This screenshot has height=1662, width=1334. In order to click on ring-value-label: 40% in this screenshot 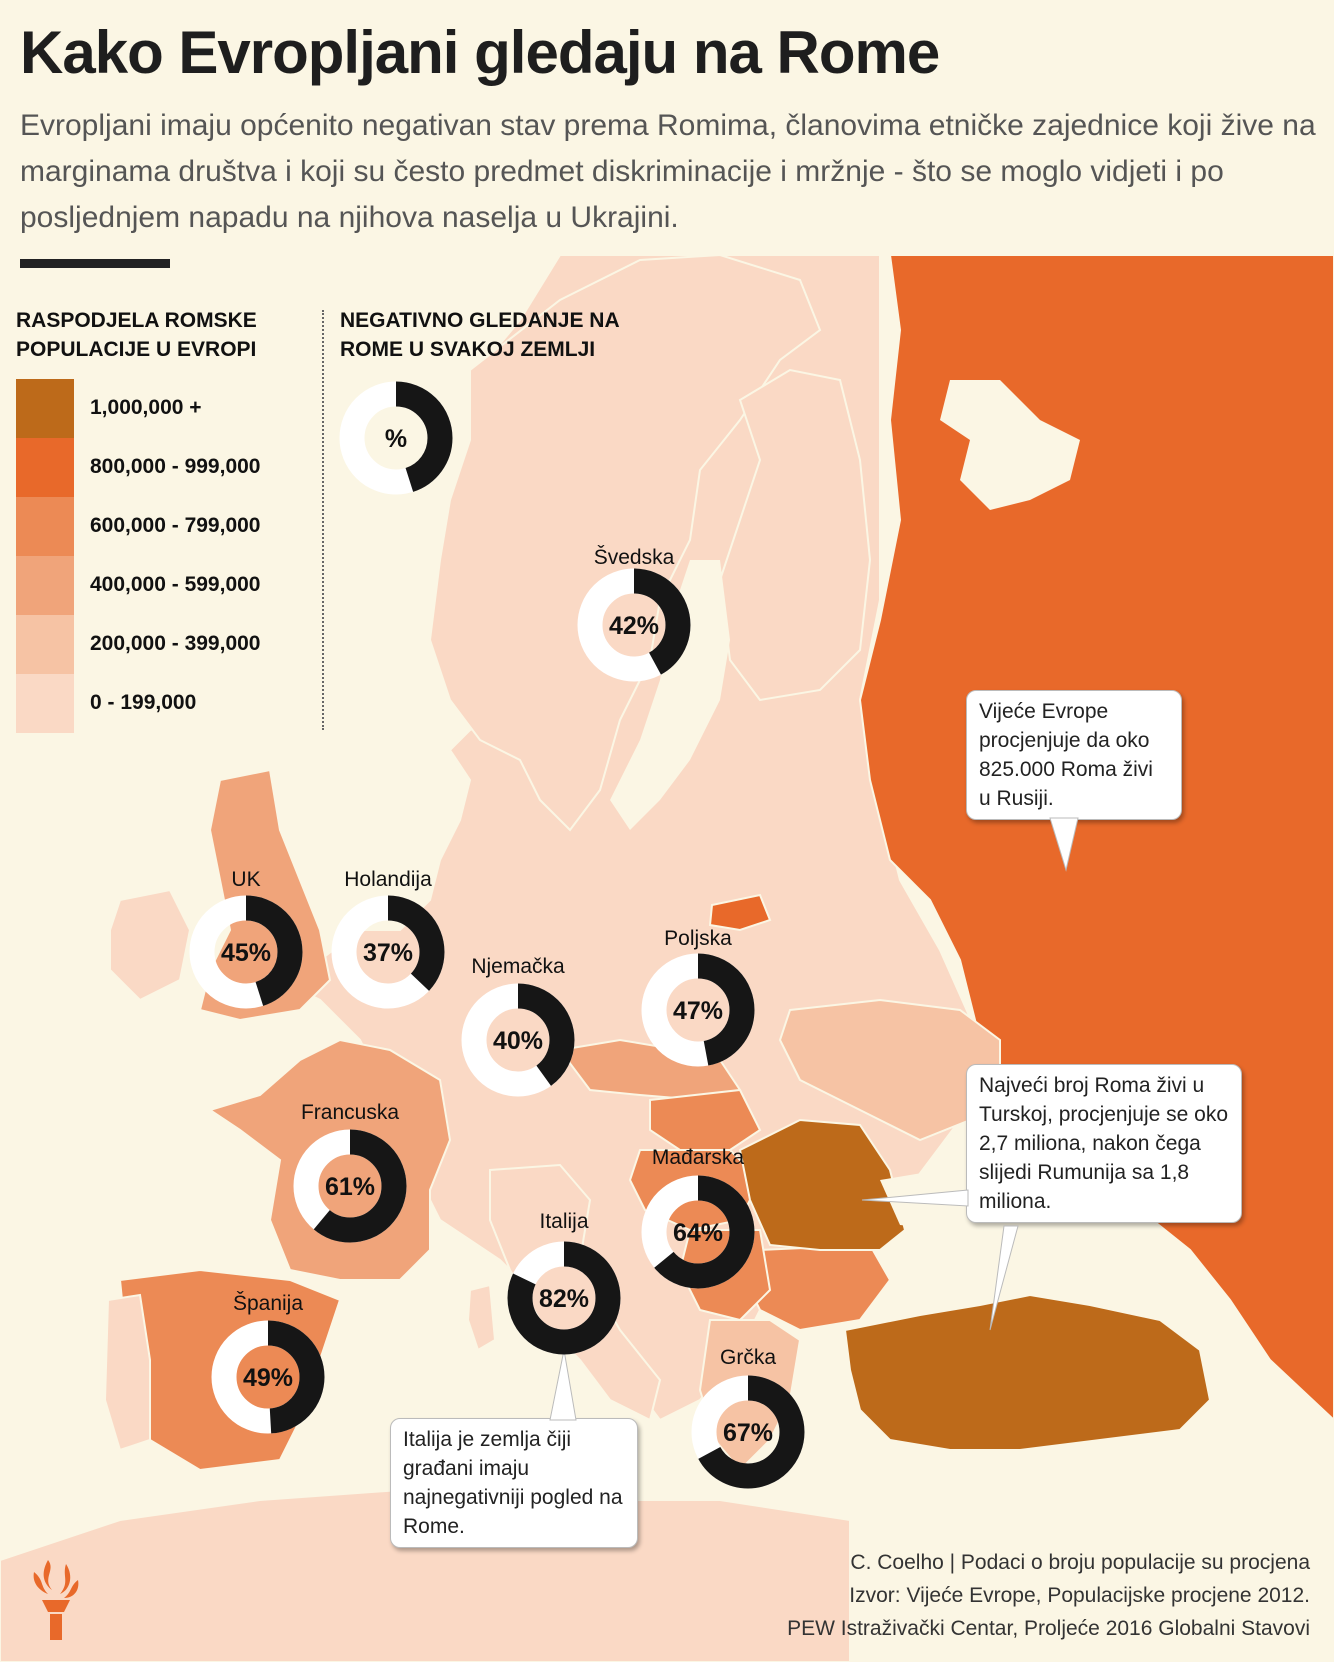, I will do `click(518, 1041)`.